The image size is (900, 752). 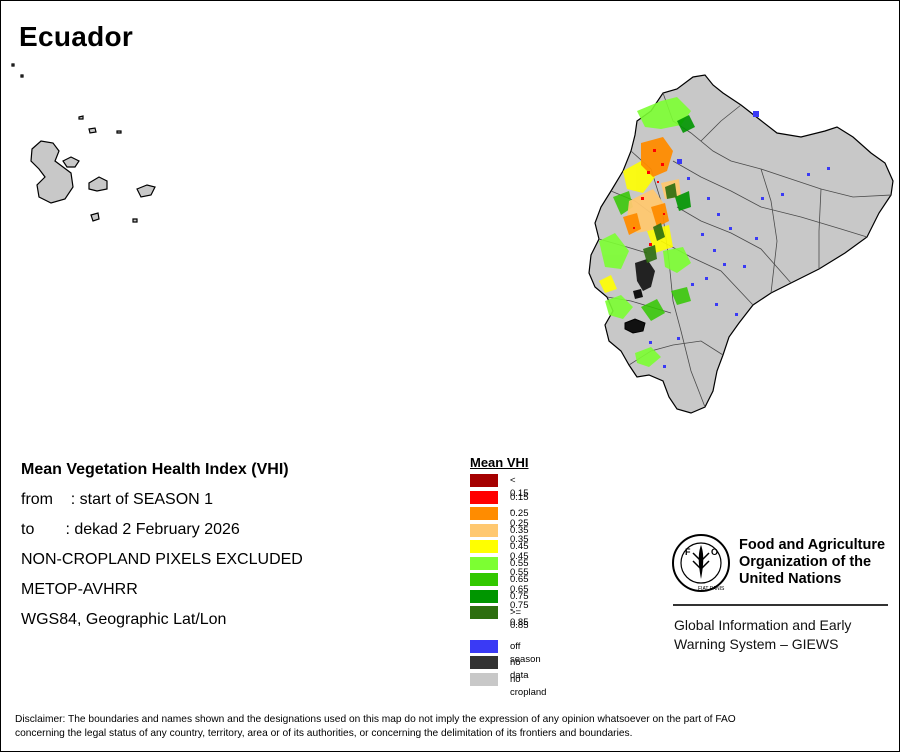 What do you see at coordinates (83, 143) in the screenshot?
I see `galapagos-islands` at bounding box center [83, 143].